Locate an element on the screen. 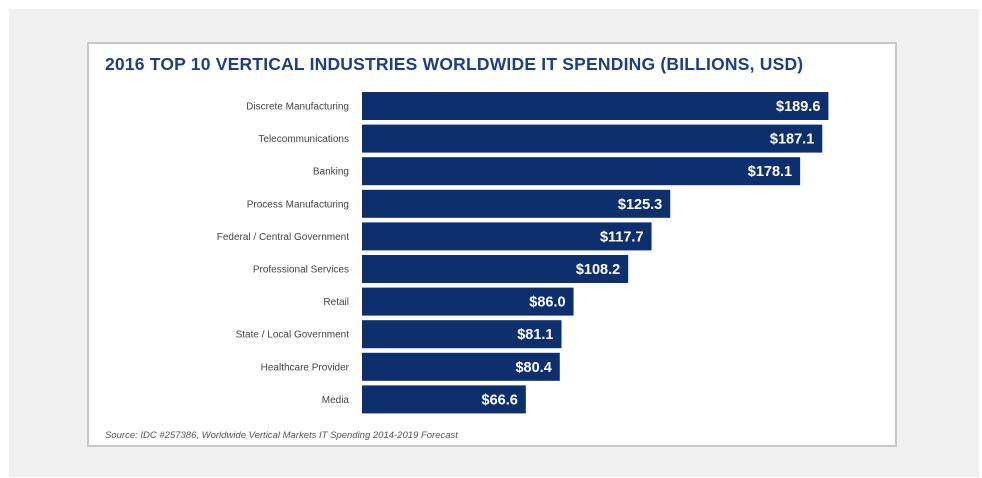 Image resolution: width=982 pixels, height=478 pixels. category-label-0: Discrete Manufacturing is located at coordinates (297, 107).